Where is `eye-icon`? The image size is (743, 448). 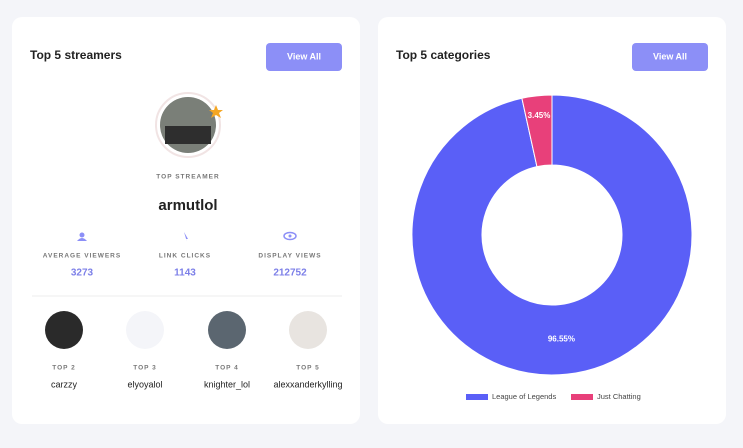
eye-icon is located at coordinates (290, 236).